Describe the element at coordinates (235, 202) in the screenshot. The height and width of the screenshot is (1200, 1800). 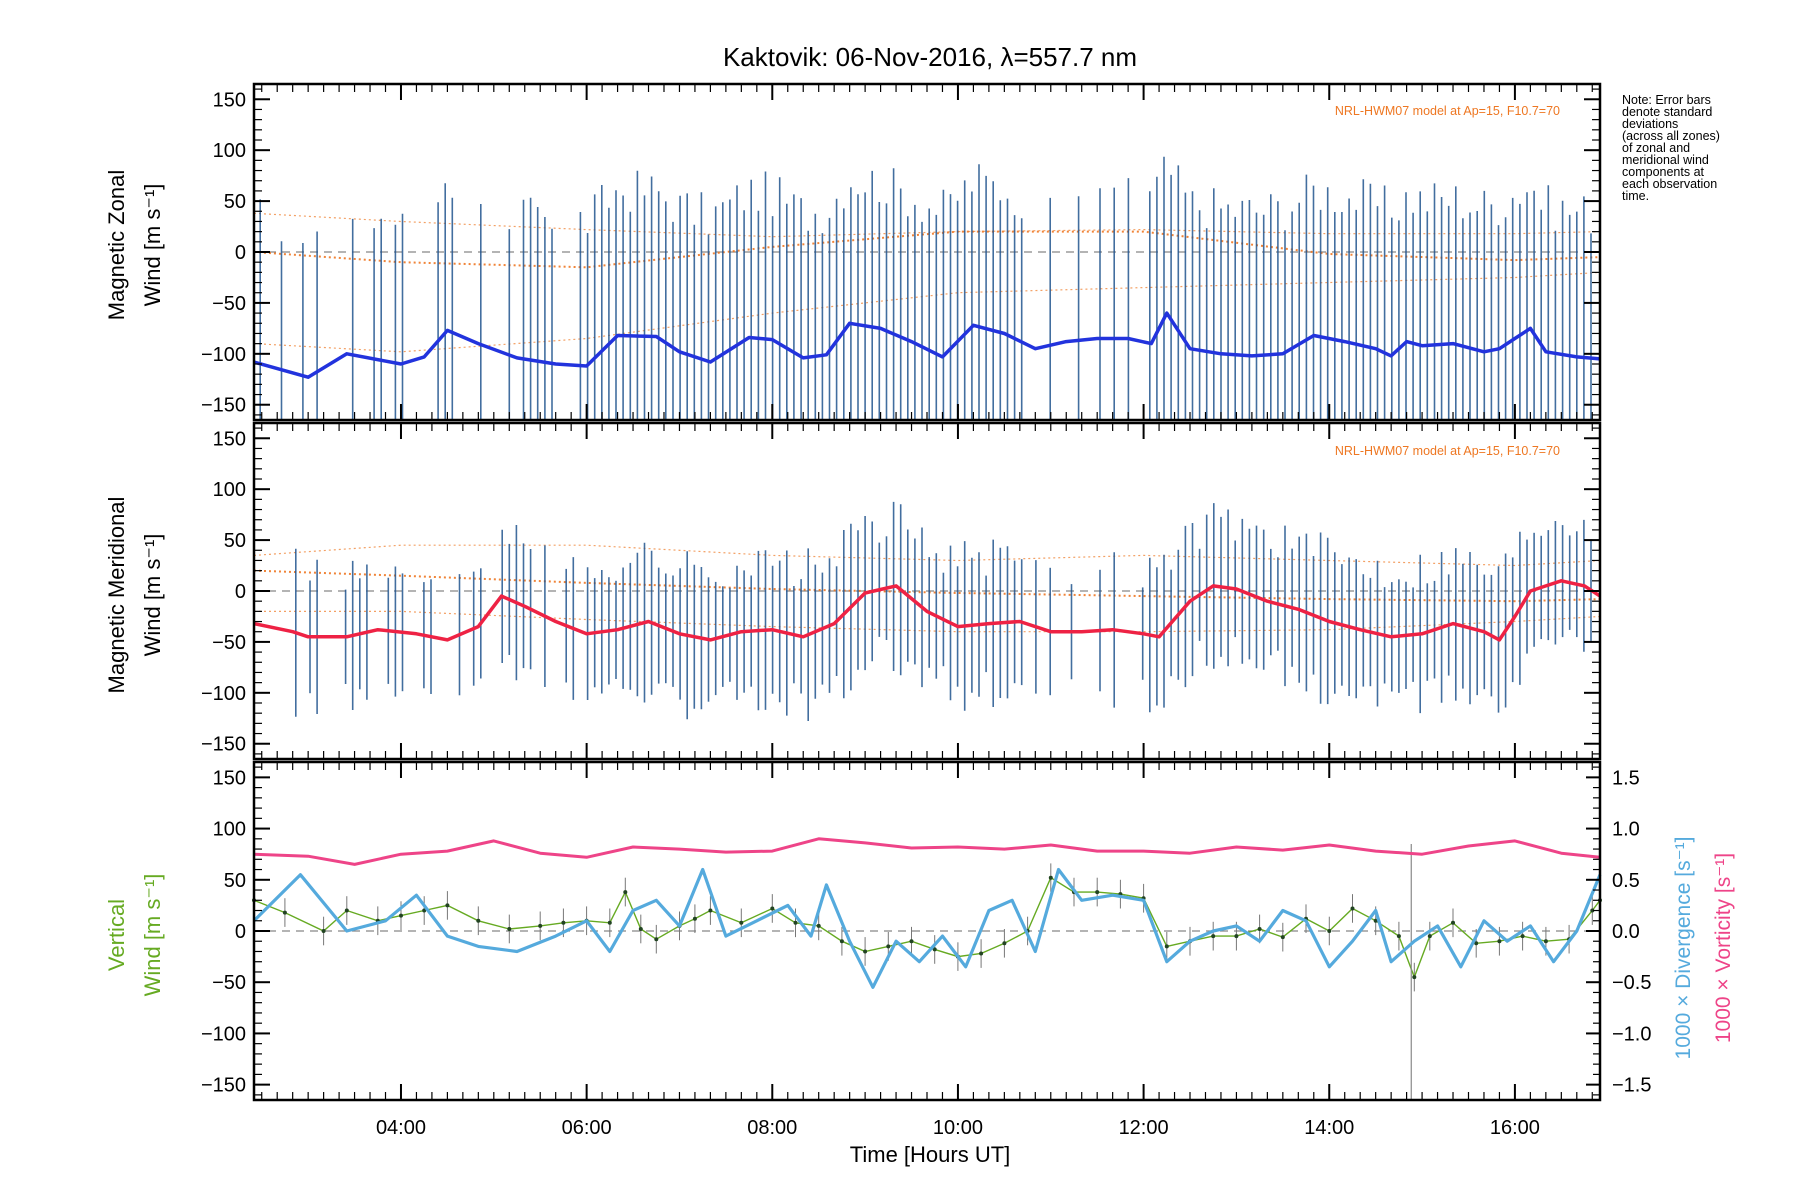
I see `y-tick-label: 50` at that location.